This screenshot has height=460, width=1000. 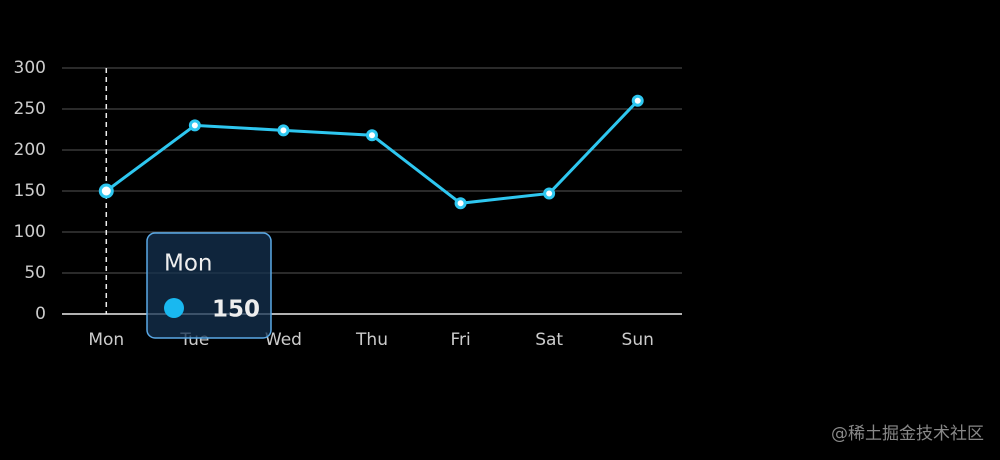 I want to click on x-tick-label: Sat, so click(x=549, y=340).